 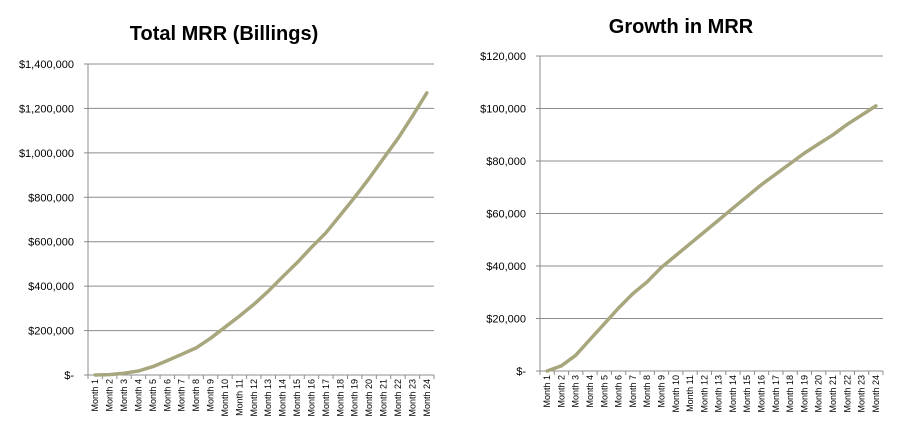 What do you see at coordinates (521, 372) in the screenshot?
I see `growth-mrr-y-tick-label: $-` at bounding box center [521, 372].